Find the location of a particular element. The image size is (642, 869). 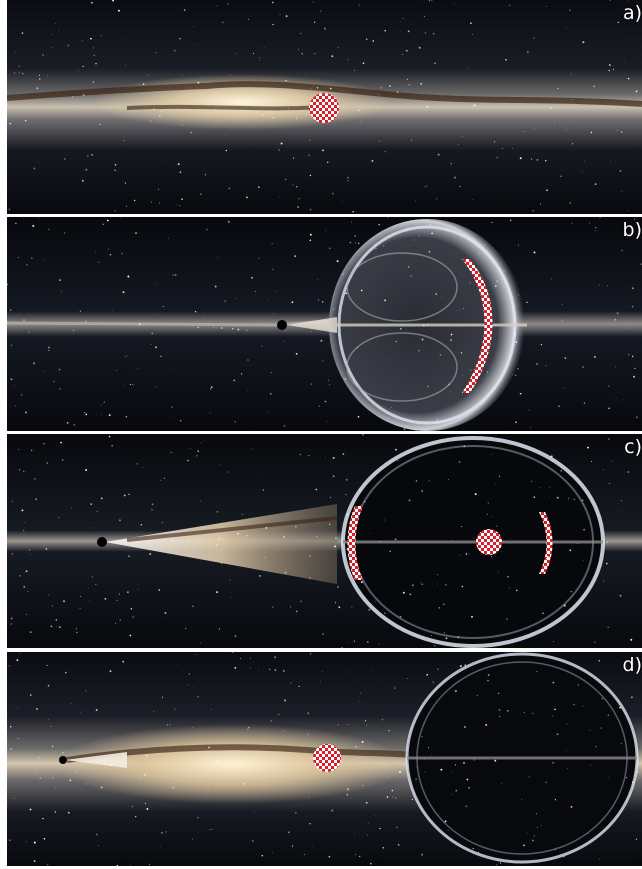

panel-label: a) is located at coordinates (632, 13).